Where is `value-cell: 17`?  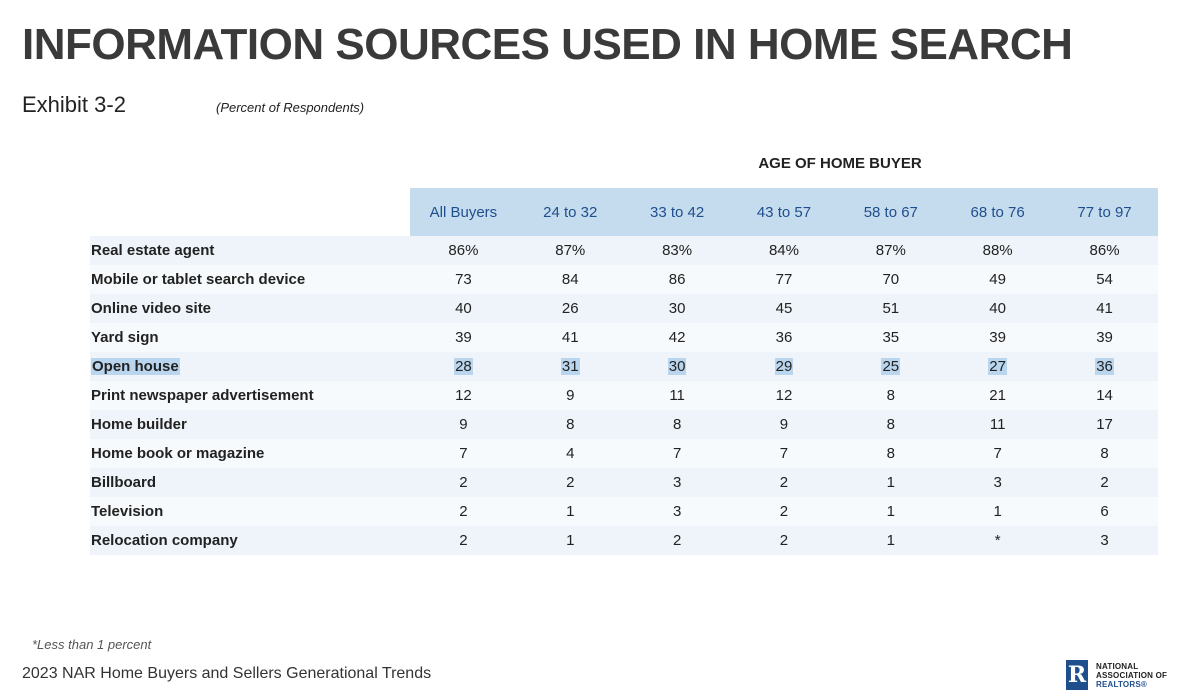
value-cell: 17 is located at coordinates (1104, 424).